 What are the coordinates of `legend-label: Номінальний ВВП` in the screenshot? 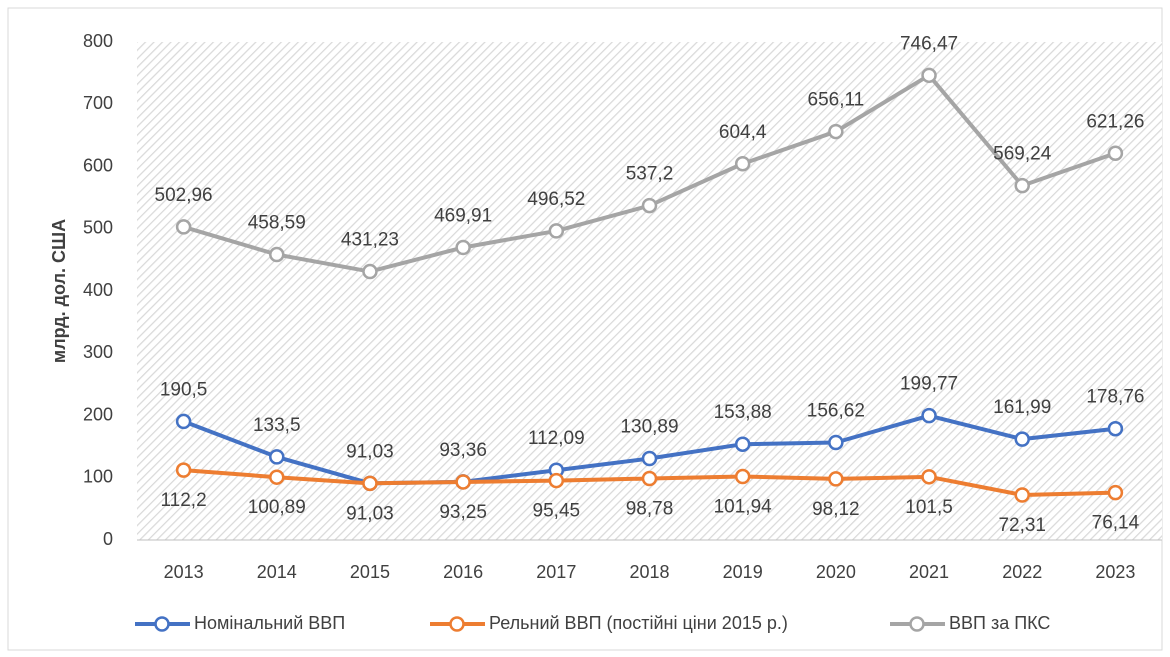 It's located at (269, 623).